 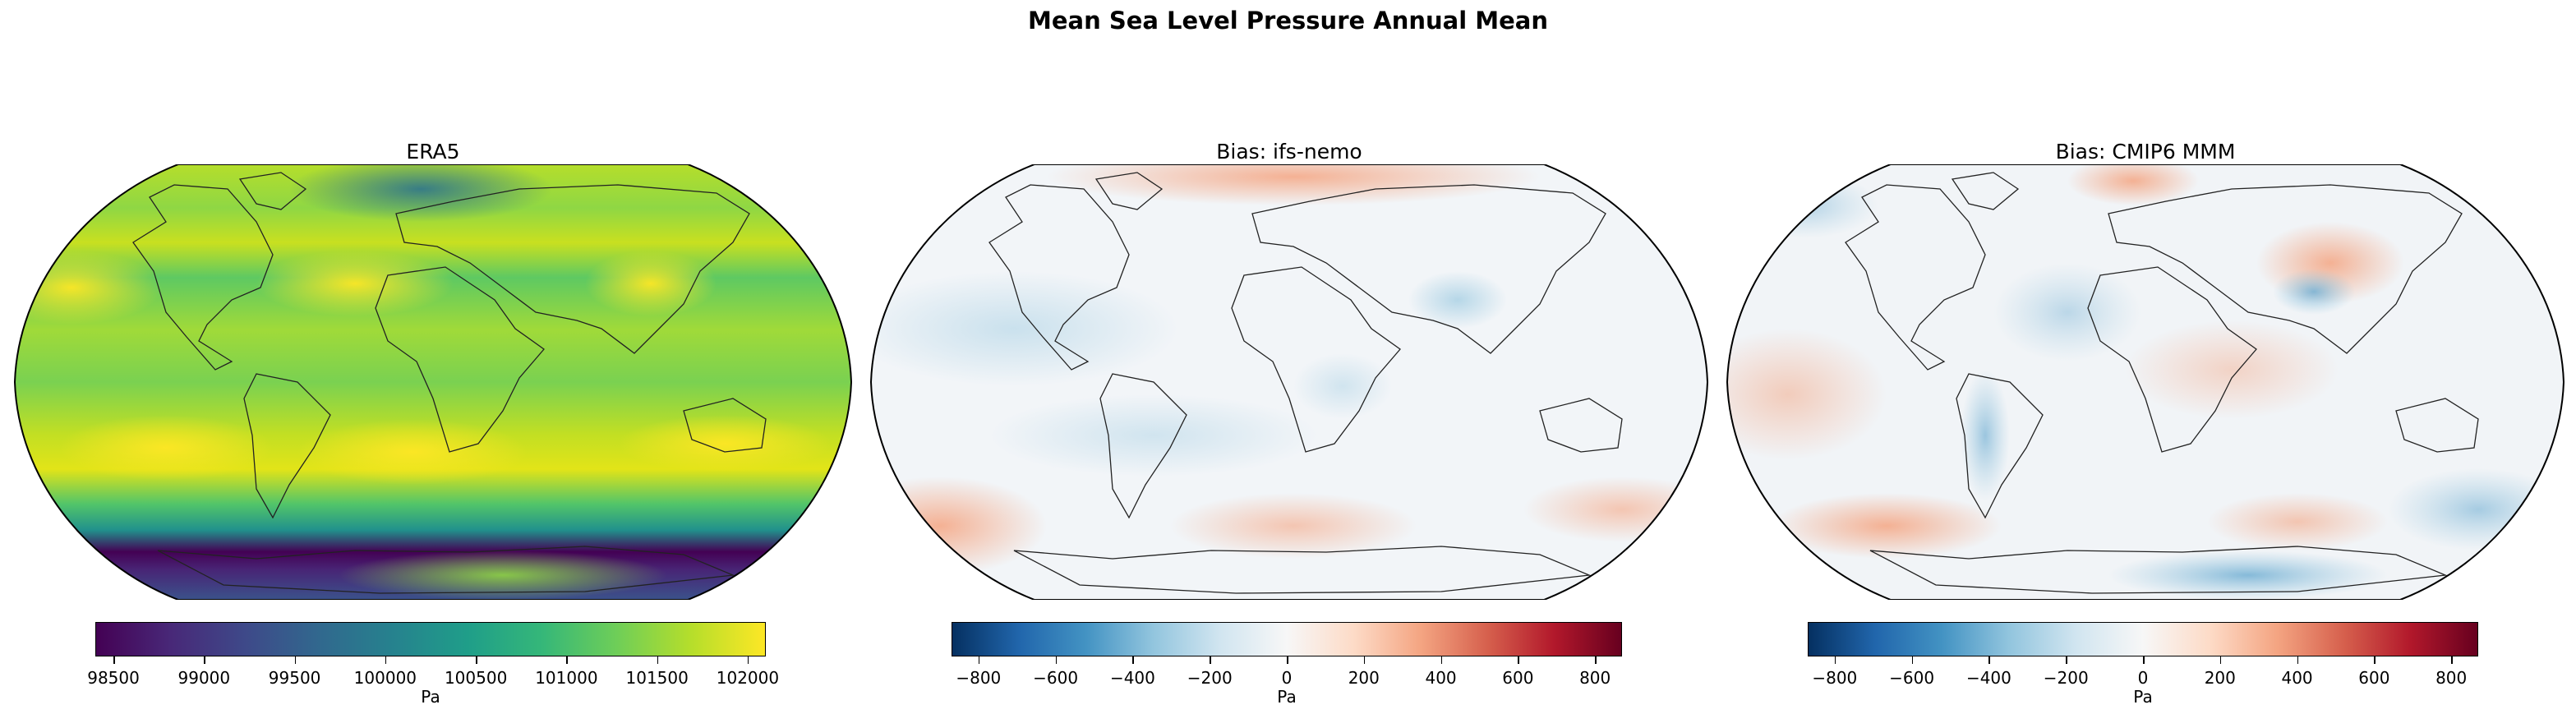 I want to click on figure-title: Mean Sea Level Pressure Annual Mean, so click(x=1287, y=21).